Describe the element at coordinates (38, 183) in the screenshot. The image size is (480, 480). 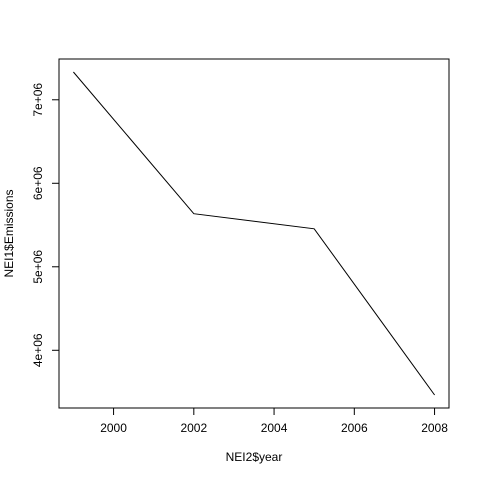
I see `y-tick-label: 6e+06` at that location.